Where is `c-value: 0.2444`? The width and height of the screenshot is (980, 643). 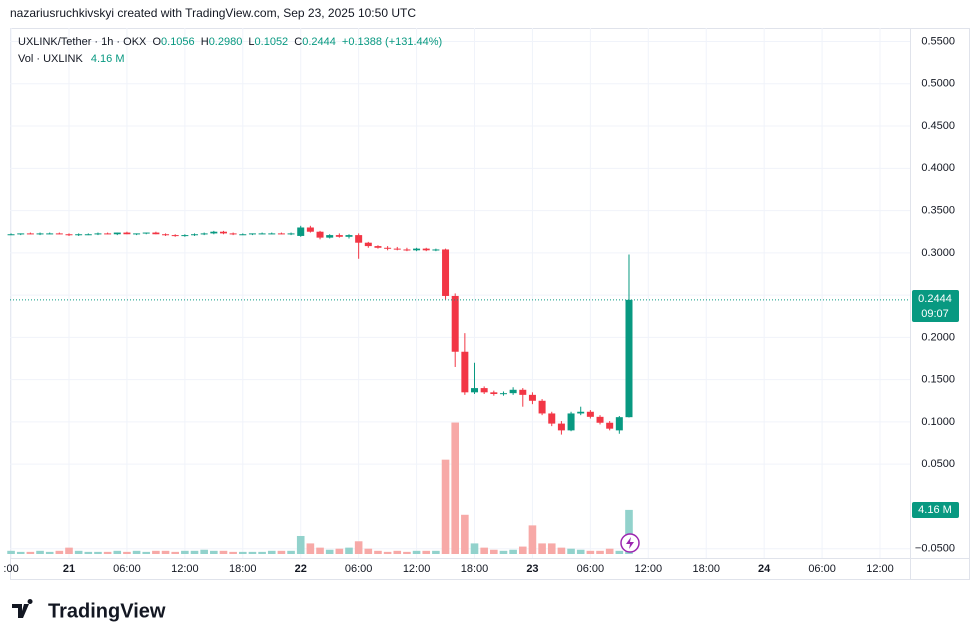 c-value: 0.2444 is located at coordinates (319, 42).